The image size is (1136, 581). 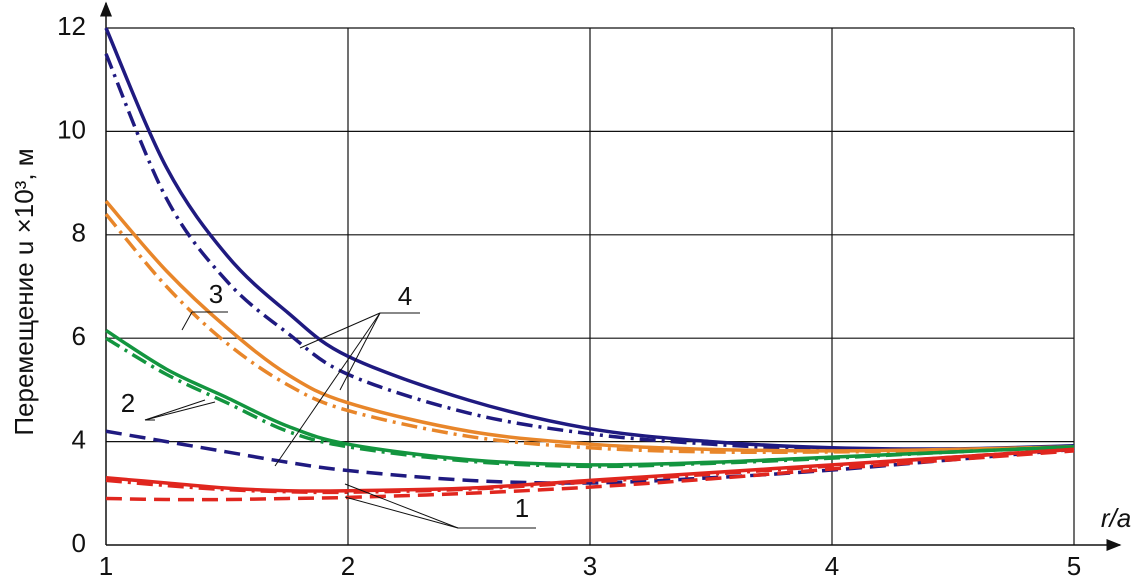 What do you see at coordinates (348, 566) in the screenshot?
I see `x-tick-label: 2` at bounding box center [348, 566].